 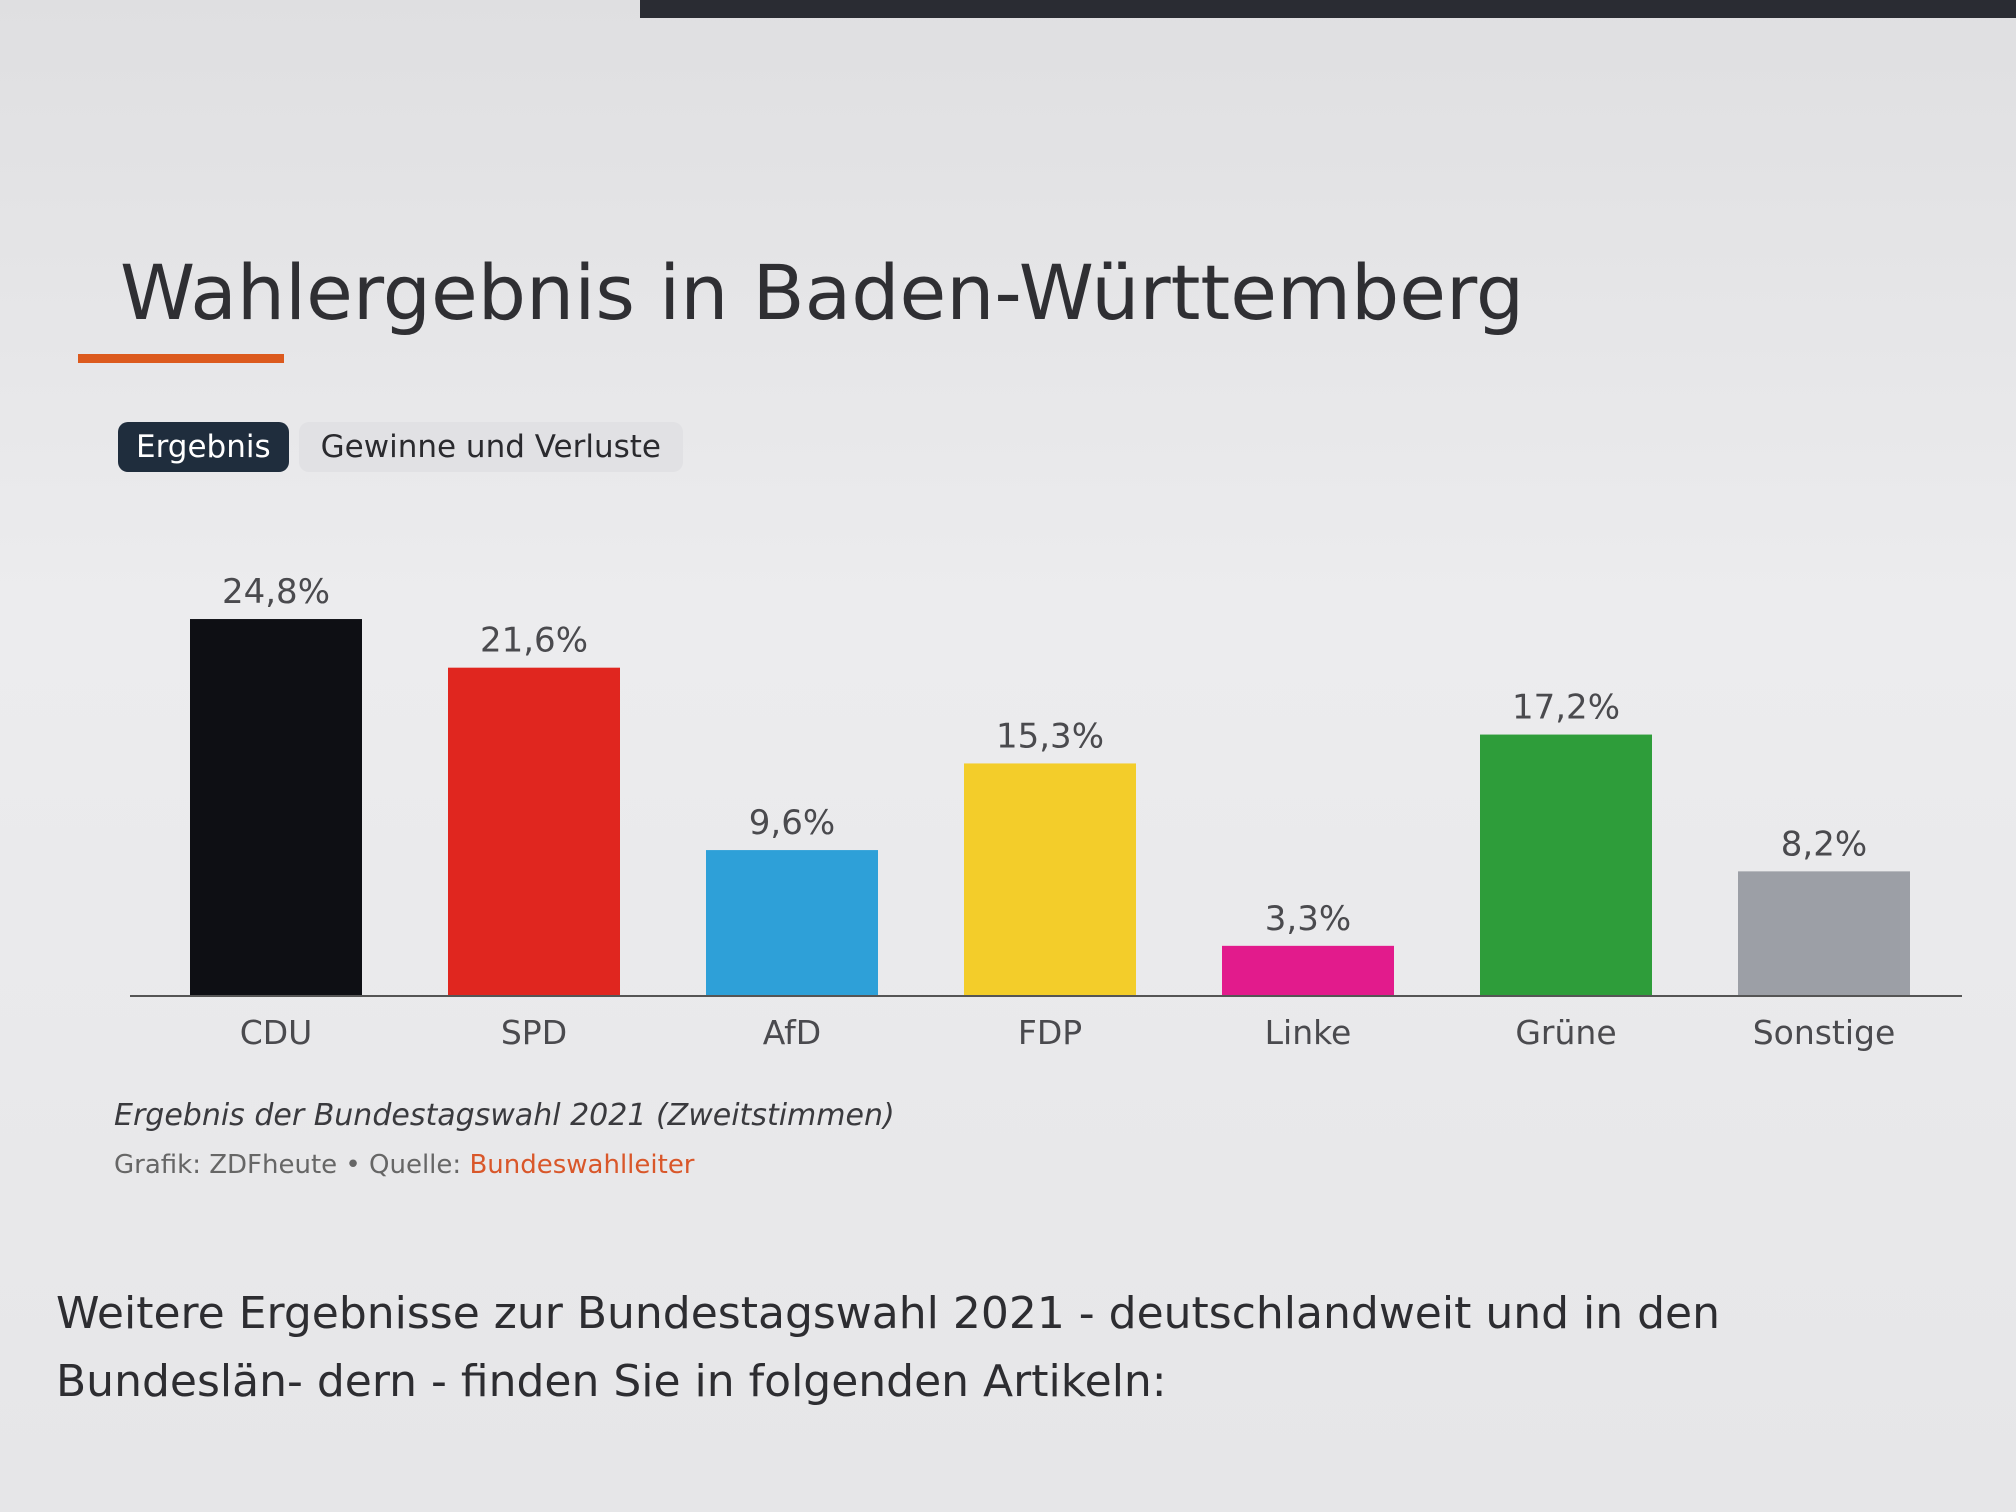 I want to click on tick-label-linke: Linke, so click(x=1308, y=1032).